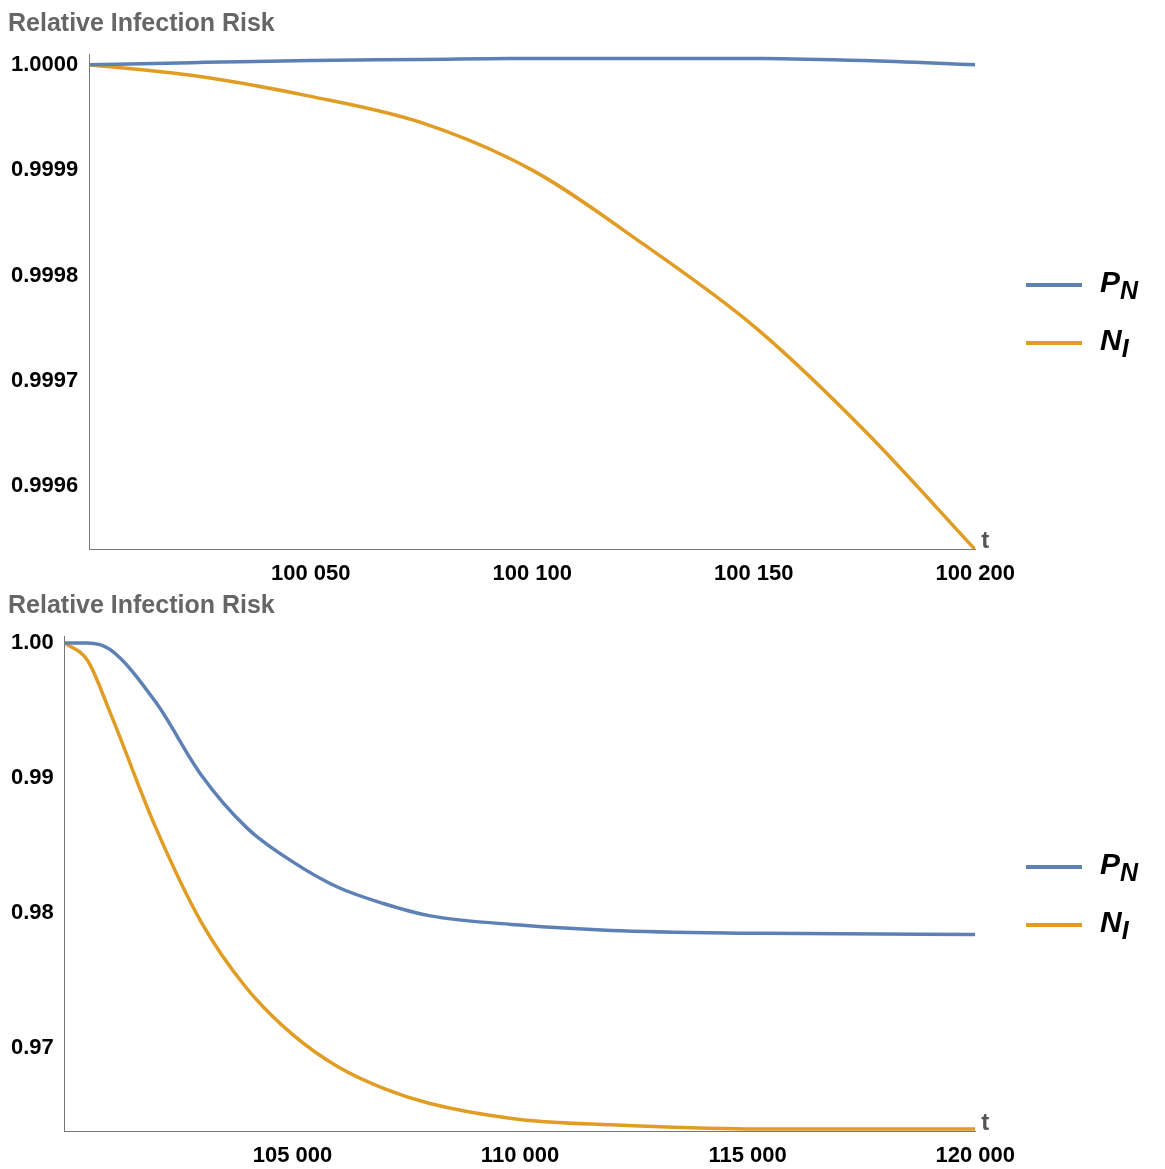 The image size is (1165, 1169). Describe the element at coordinates (292, 1154) in the screenshot. I see `x-tick-label: 105 000` at that location.